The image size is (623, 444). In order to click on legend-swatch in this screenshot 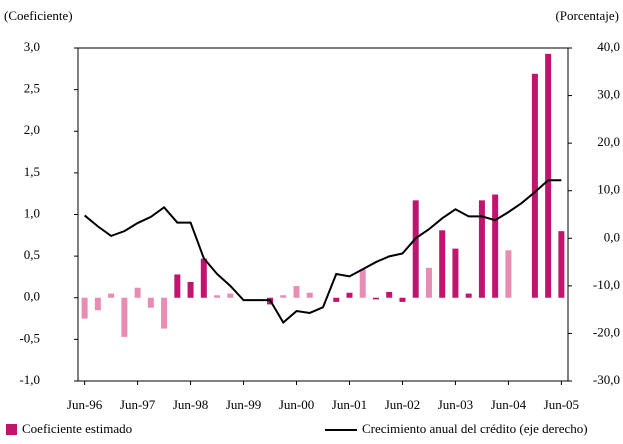, I will do `click(11, 429)`.